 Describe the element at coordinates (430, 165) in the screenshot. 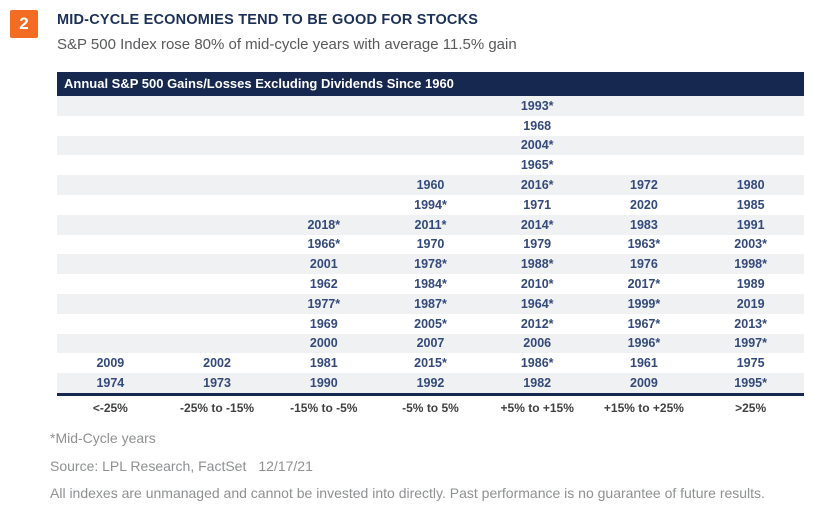

I see `table-row: 1965*` at that location.